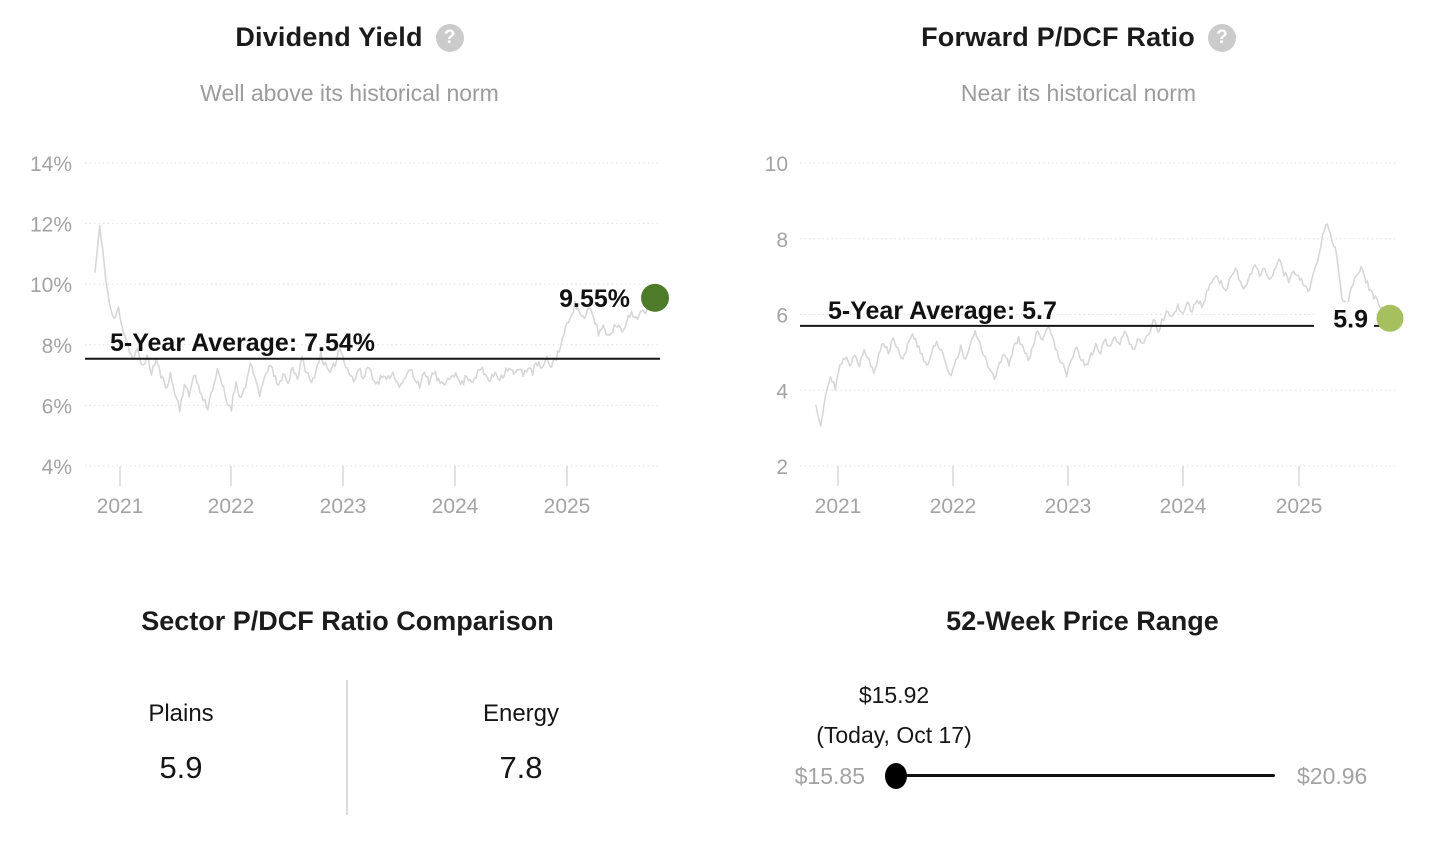 The image size is (1438, 846). What do you see at coordinates (1350, 319) in the screenshot?
I see `svg-text: 5.9` at bounding box center [1350, 319].